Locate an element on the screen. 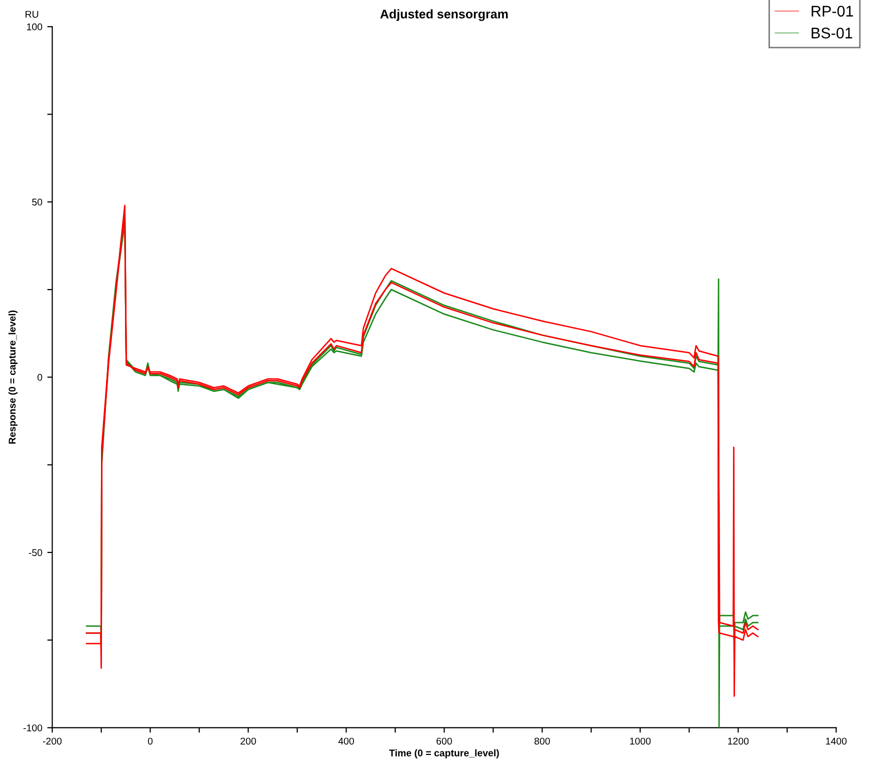  legend-label: BS-01 is located at coordinates (832, 33).